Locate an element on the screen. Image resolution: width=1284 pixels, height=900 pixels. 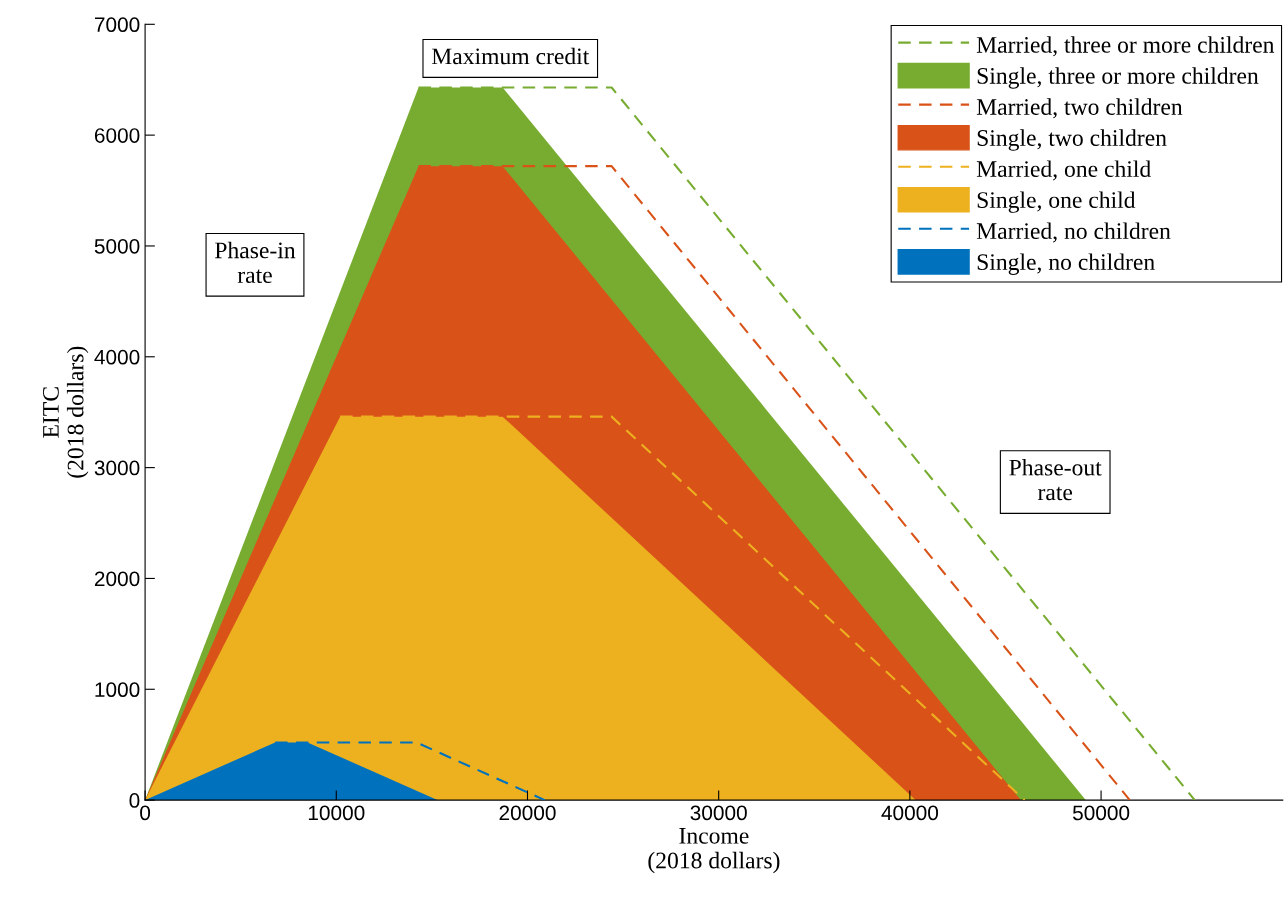
legend-label: Single, three or more children is located at coordinates (1118, 78).